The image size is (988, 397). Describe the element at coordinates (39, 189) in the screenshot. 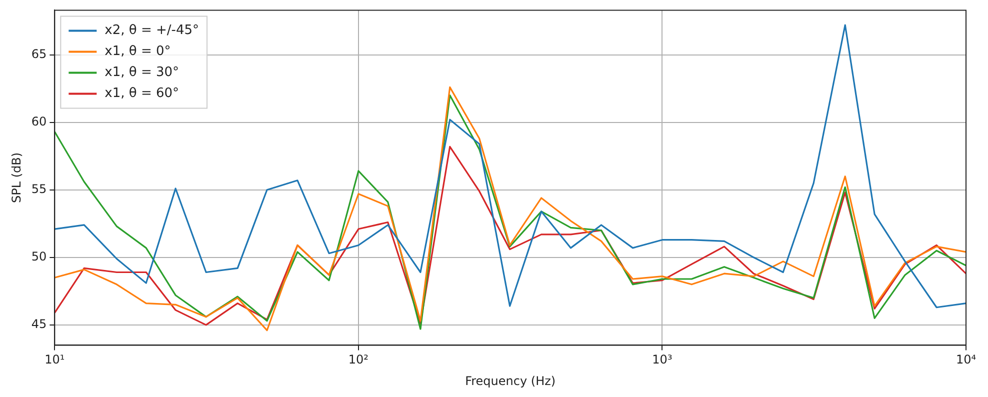

I see `y-tick-label: 55` at that location.